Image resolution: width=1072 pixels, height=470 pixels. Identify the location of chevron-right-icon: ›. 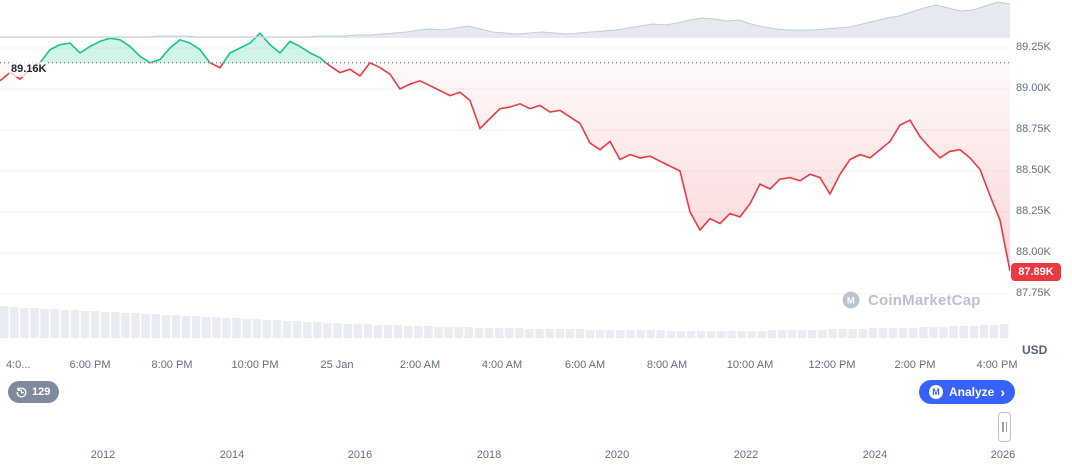
(1003, 391).